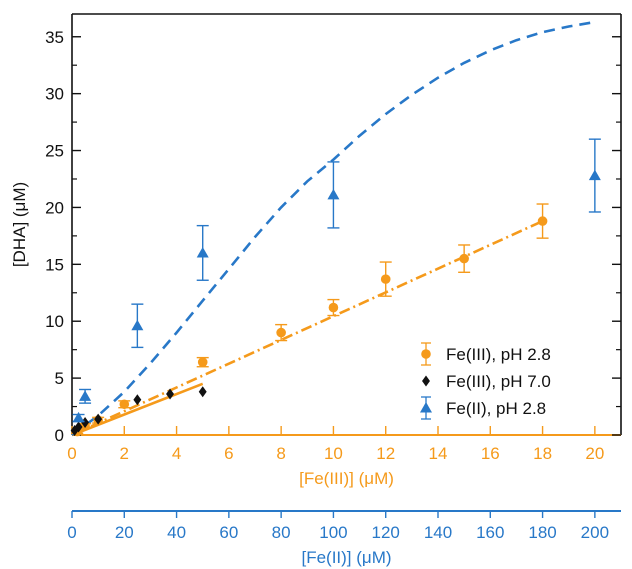  Describe the element at coordinates (490, 532) in the screenshot. I see `x-tick-label-fe2: 160` at that location.